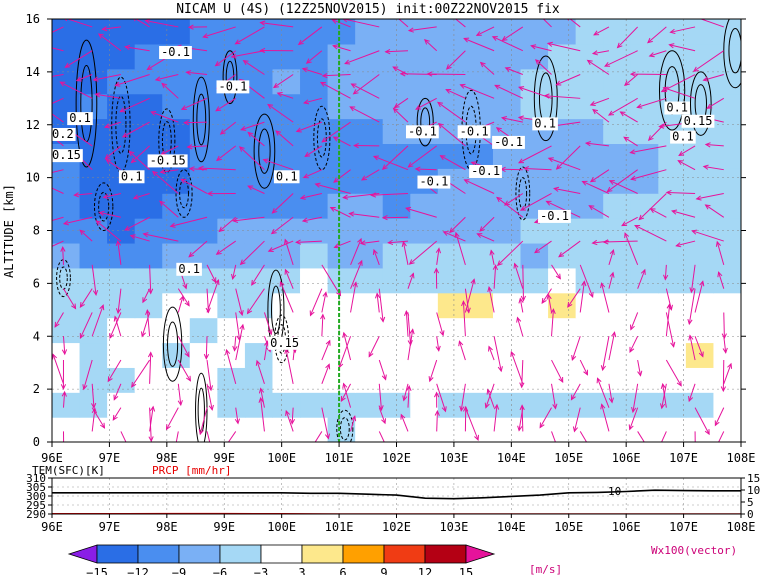 The height and width of the screenshot is (575, 767). I want to click on x-tick-label: 102E, so click(396, 458).